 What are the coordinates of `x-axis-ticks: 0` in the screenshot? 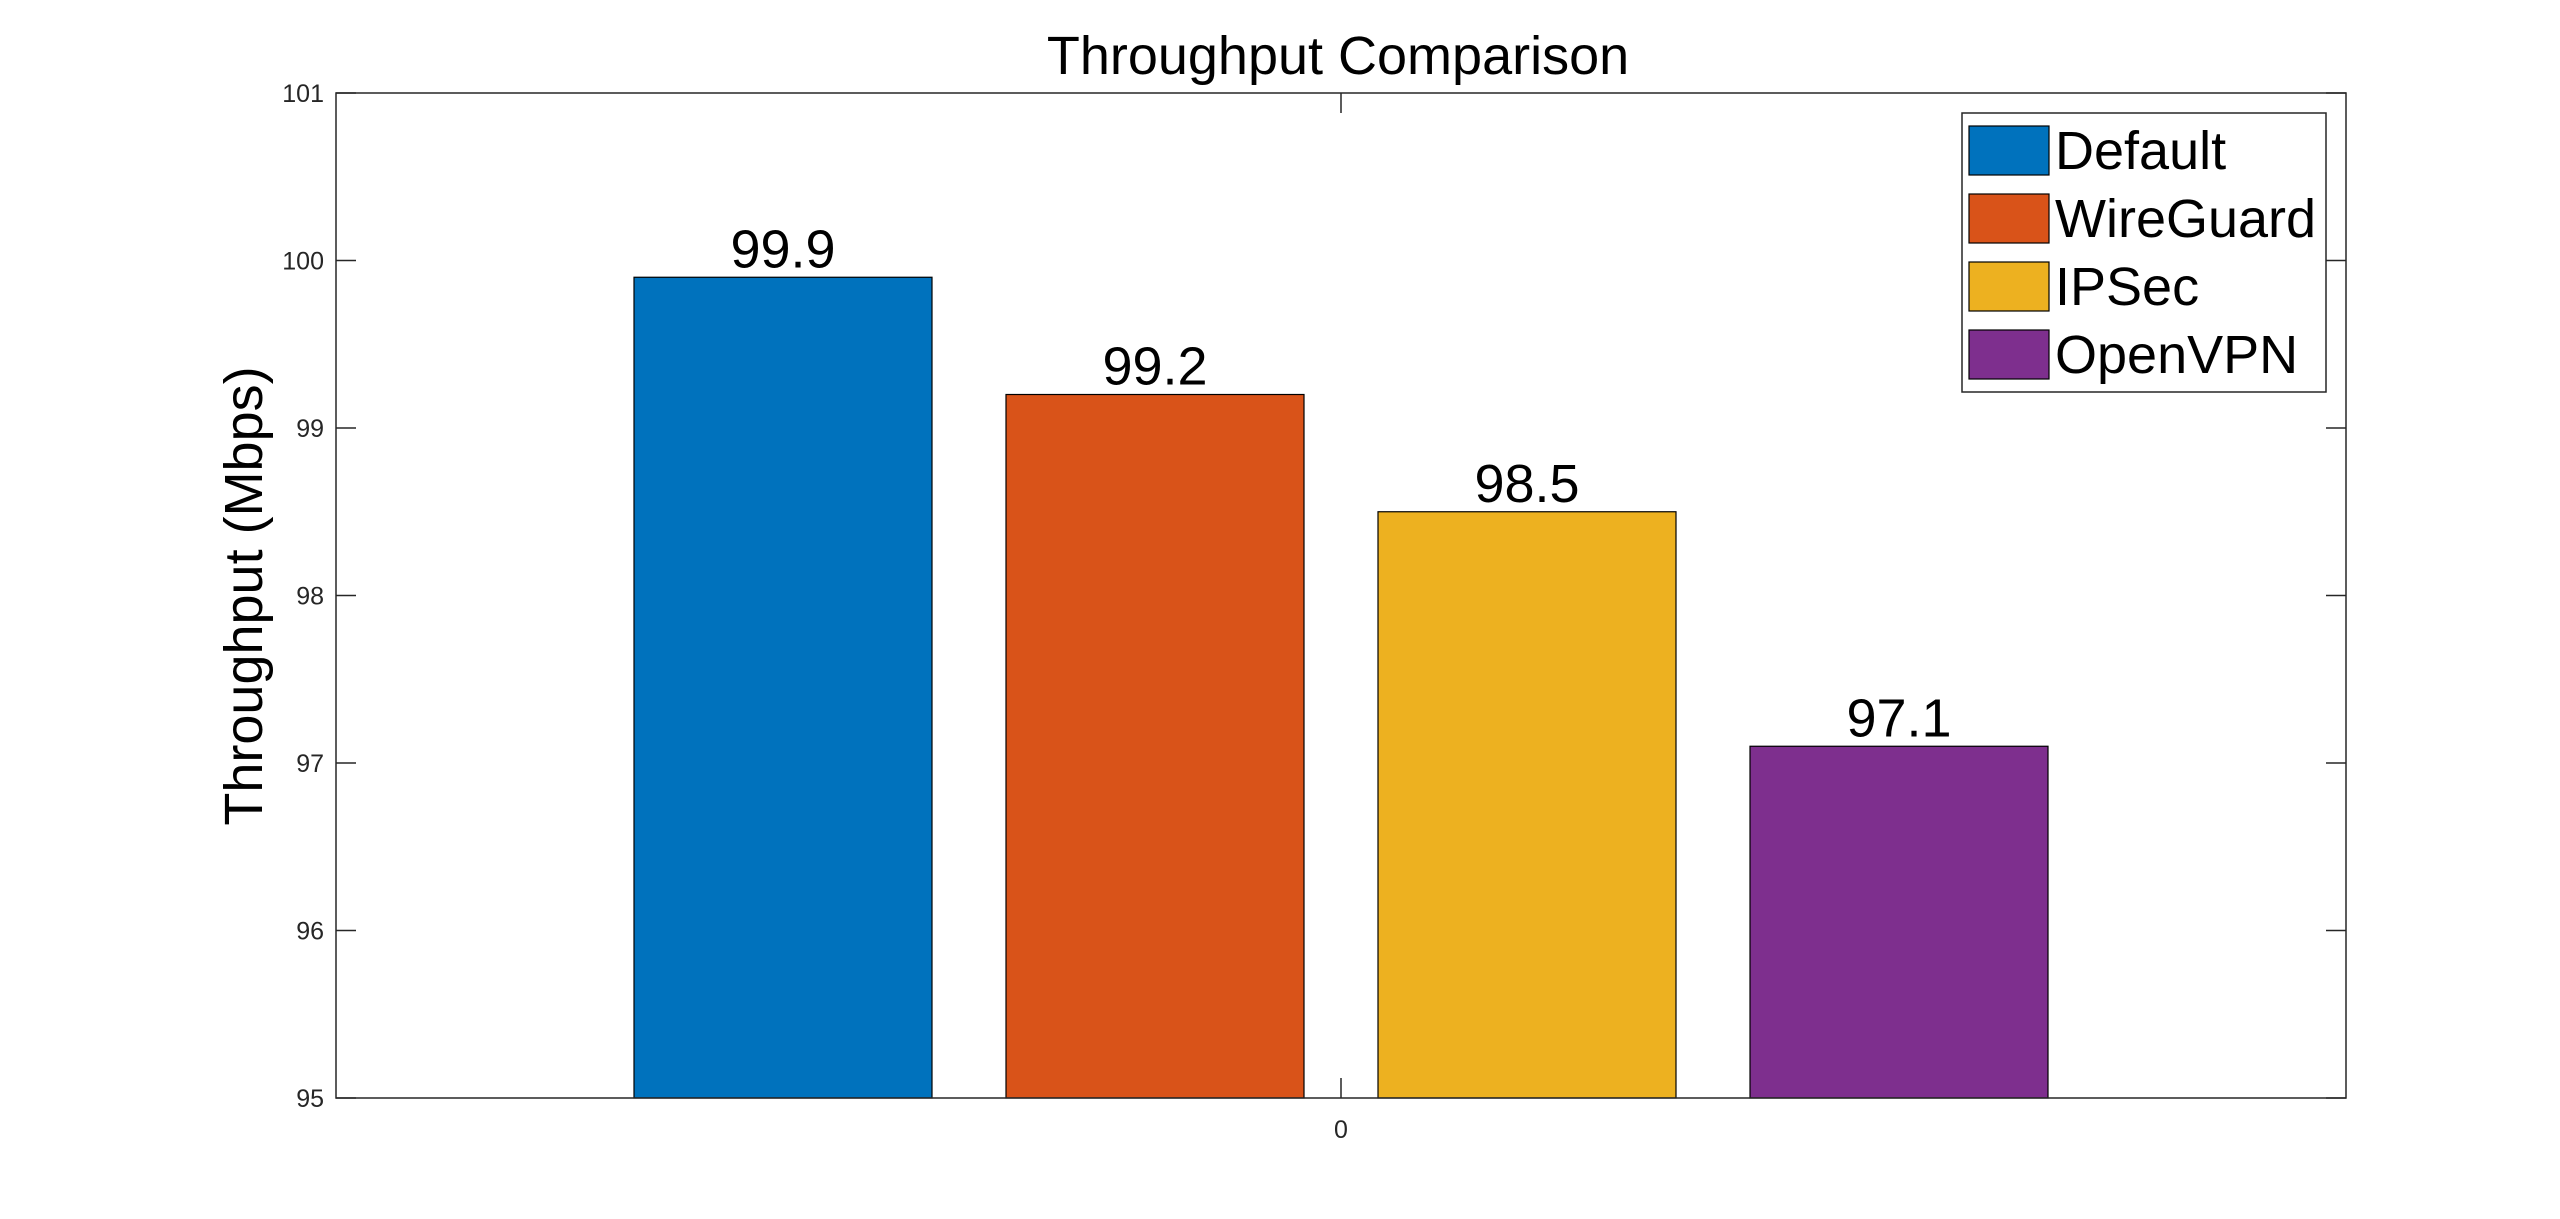 It's located at (1341, 618).